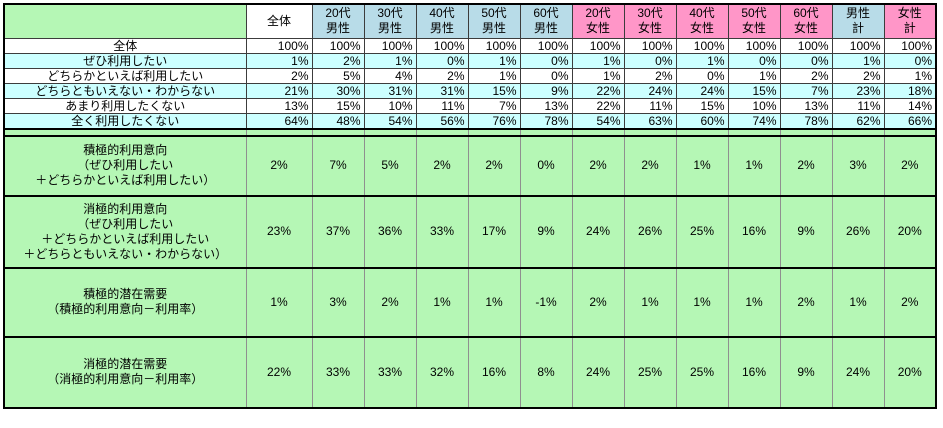 Image resolution: width=943 pixels, height=428 pixels. Describe the element at coordinates (702, 231) in the screenshot. I see `cell-negative-intent-f40: 25%` at that location.